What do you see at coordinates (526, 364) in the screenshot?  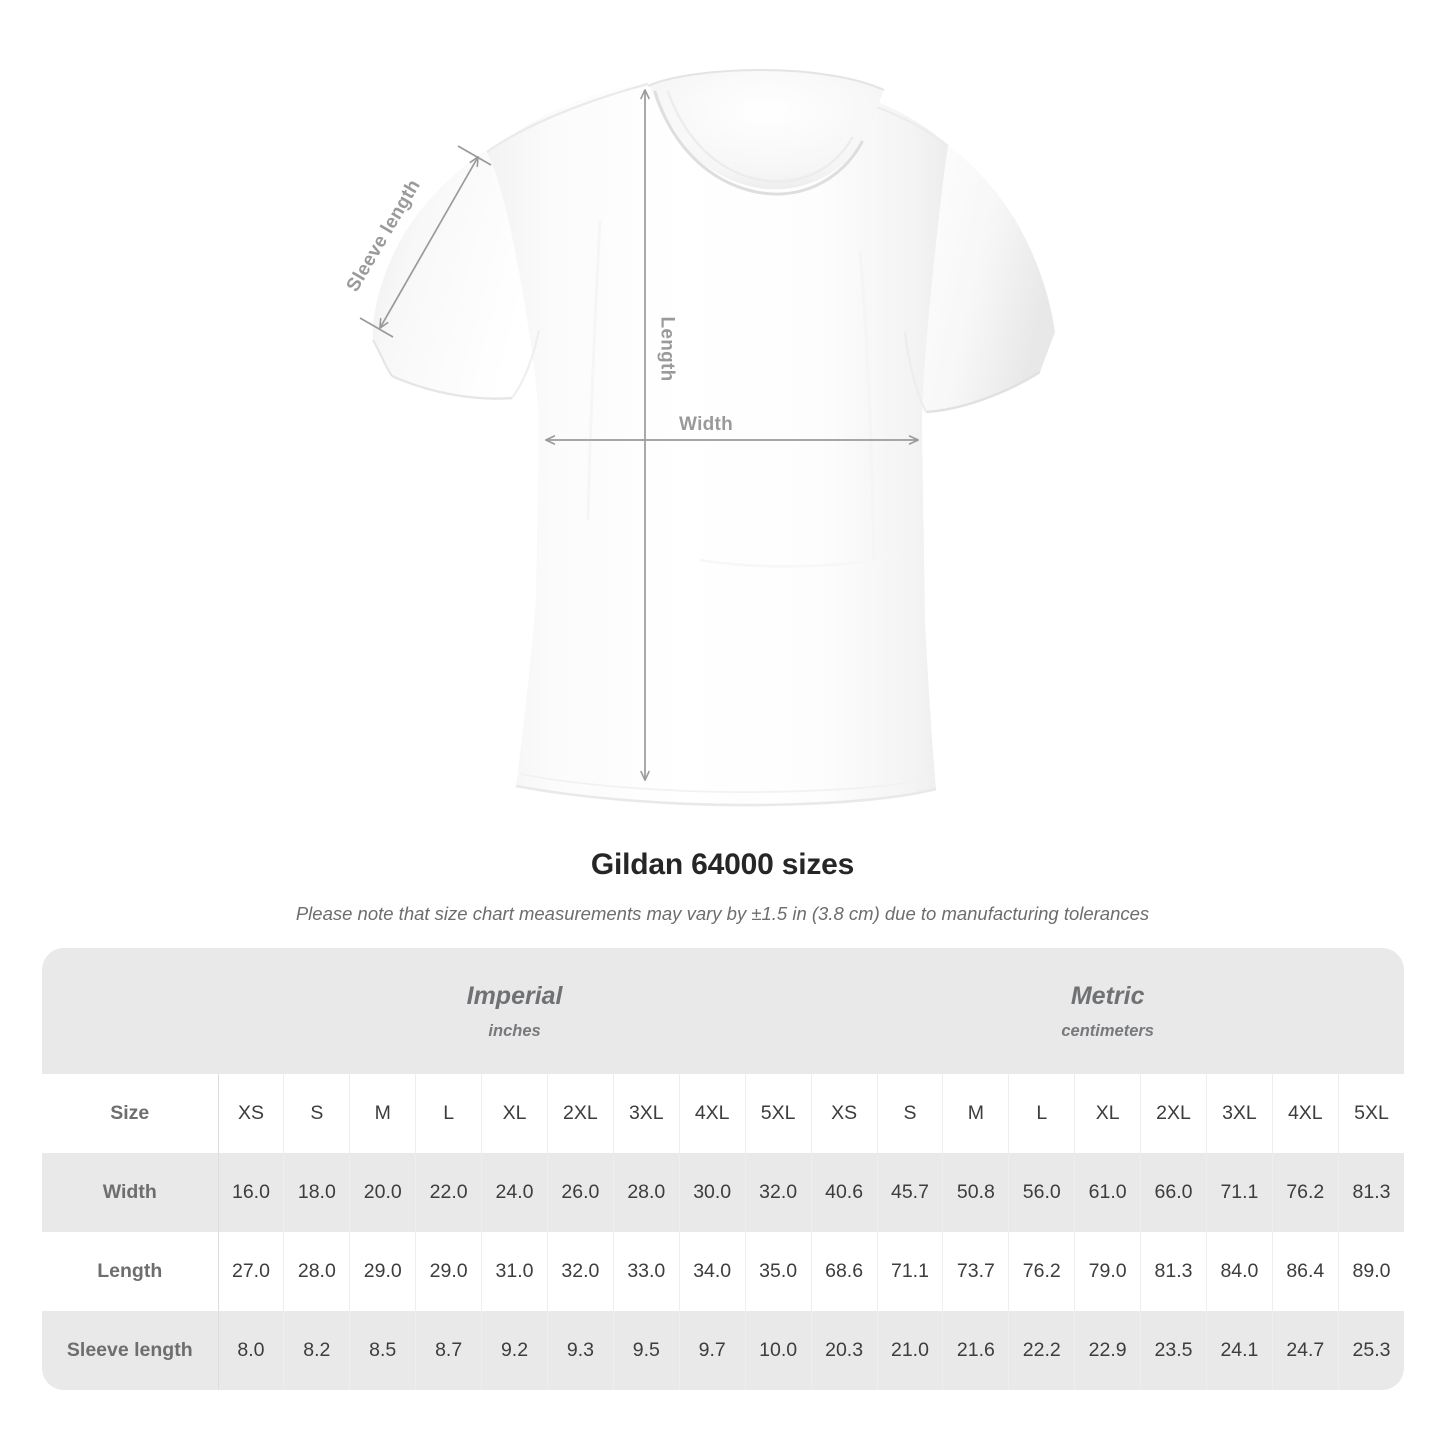 I see `left-armpit-seam` at bounding box center [526, 364].